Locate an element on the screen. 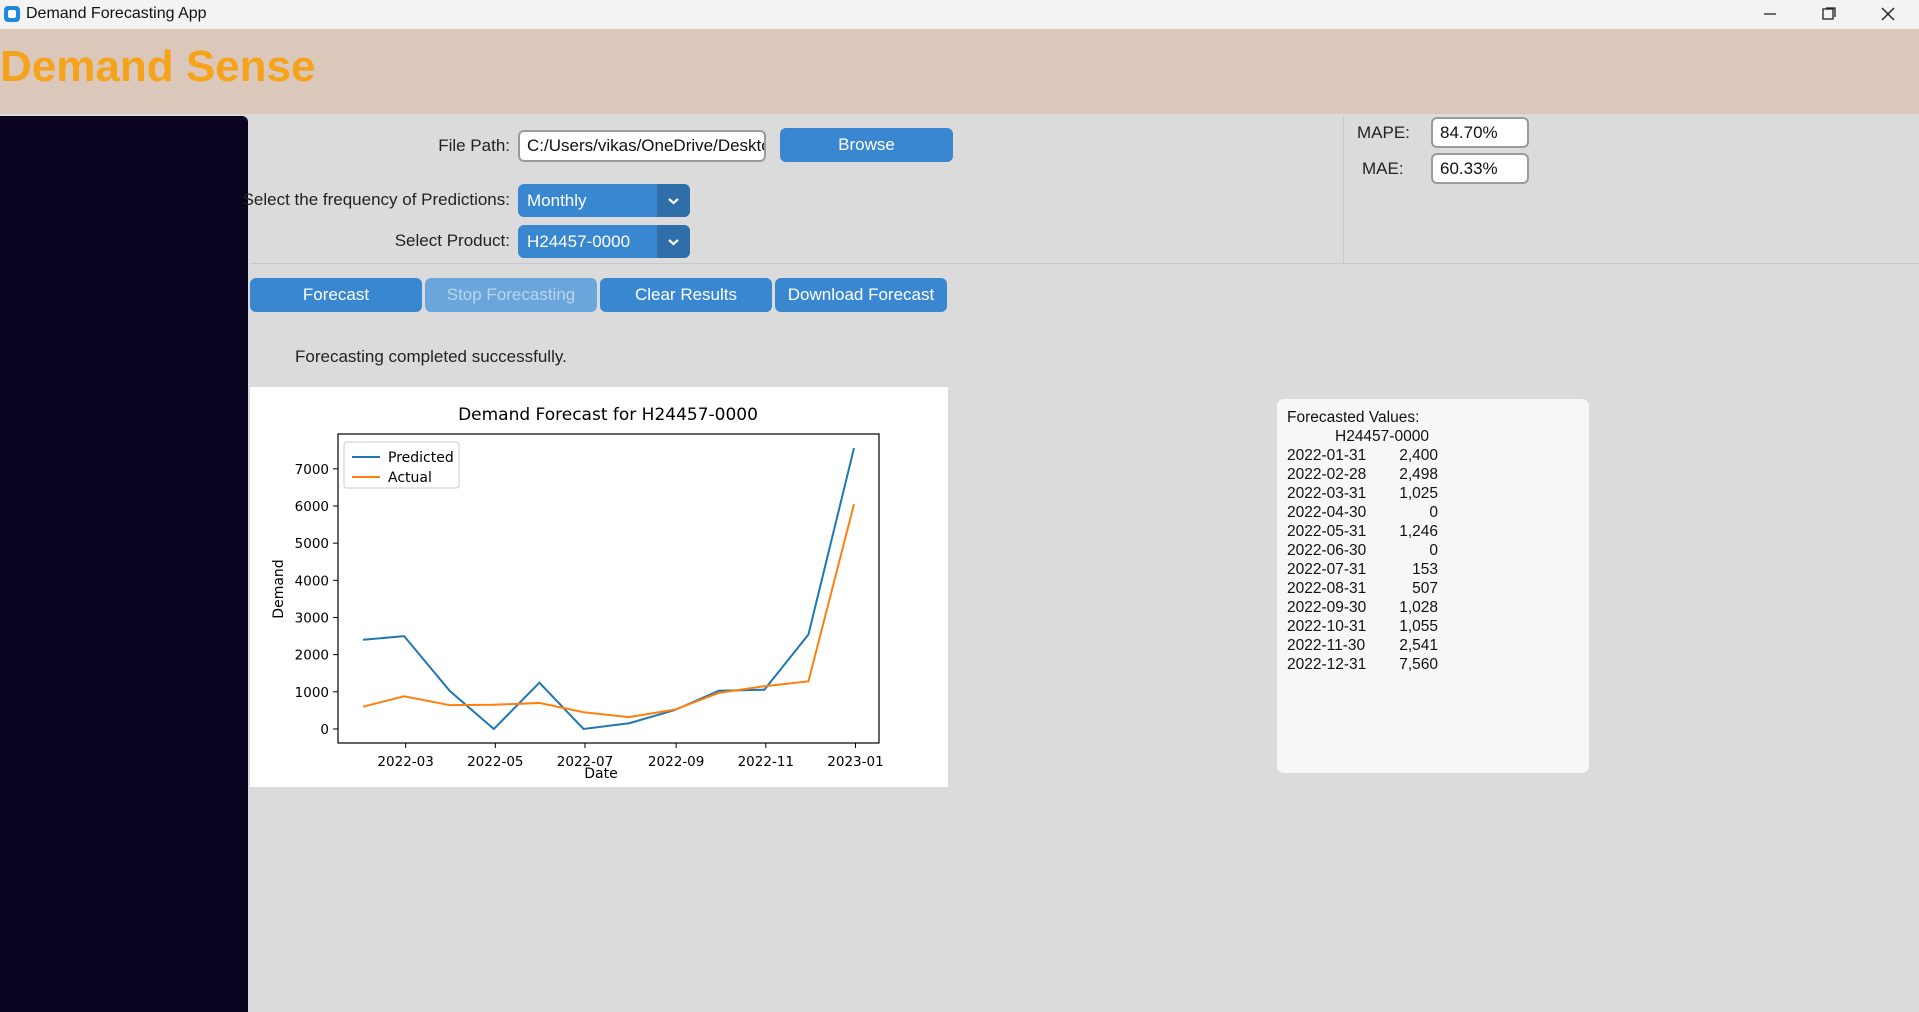  forecast-date: 2022-06-30 is located at coordinates (1327, 550).